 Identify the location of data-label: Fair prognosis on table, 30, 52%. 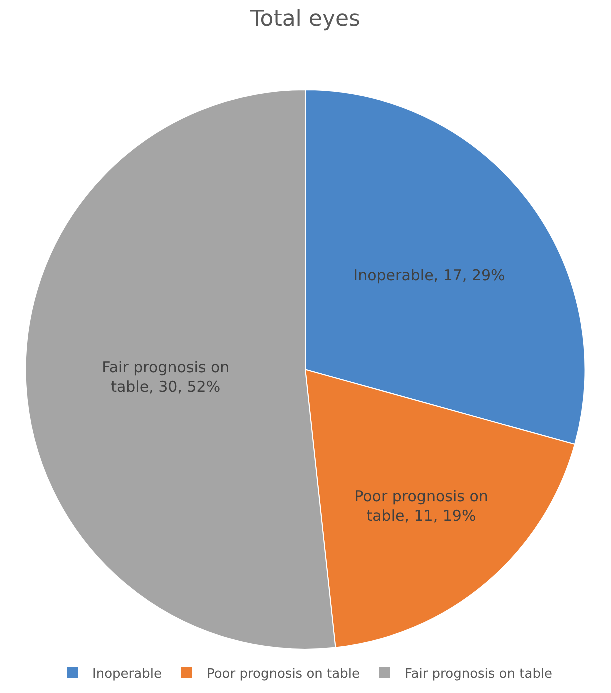
(166, 377).